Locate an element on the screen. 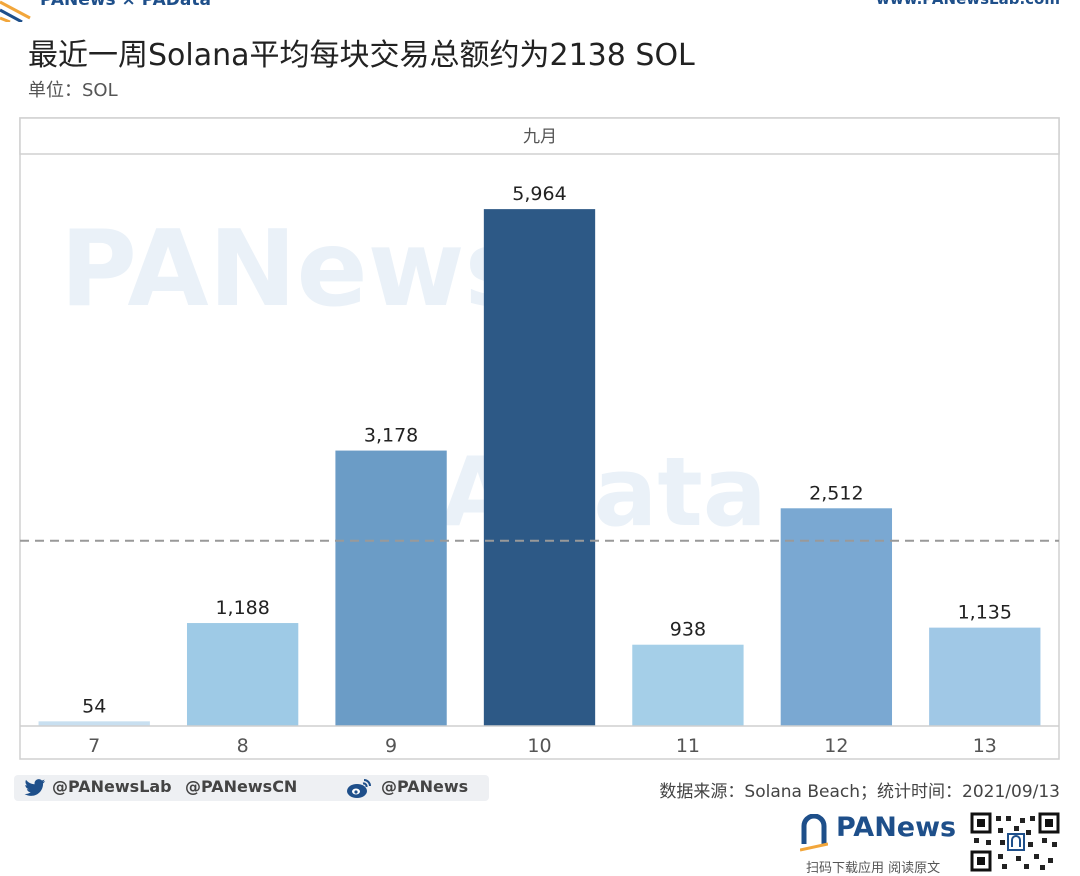 Image resolution: width=1080 pixels, height=876 pixels. x-tick-labels-group: 7 8 9 10 11 12 13 is located at coordinates (542, 746).